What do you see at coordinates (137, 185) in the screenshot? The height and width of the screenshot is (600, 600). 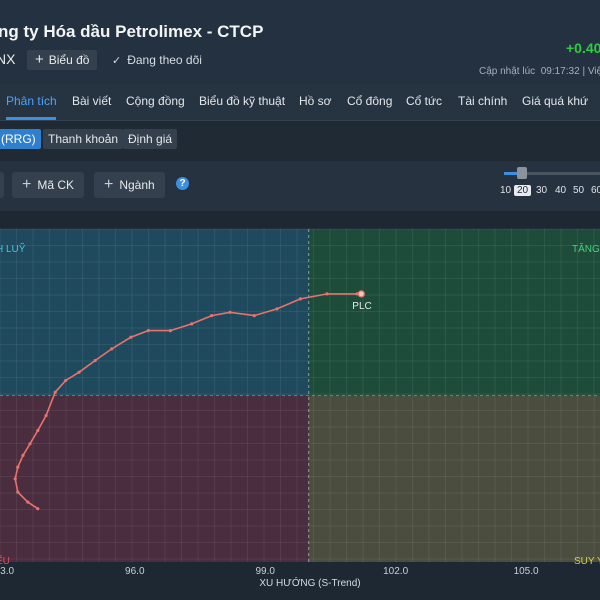 I see `add-industry-label: Ngành` at bounding box center [137, 185].